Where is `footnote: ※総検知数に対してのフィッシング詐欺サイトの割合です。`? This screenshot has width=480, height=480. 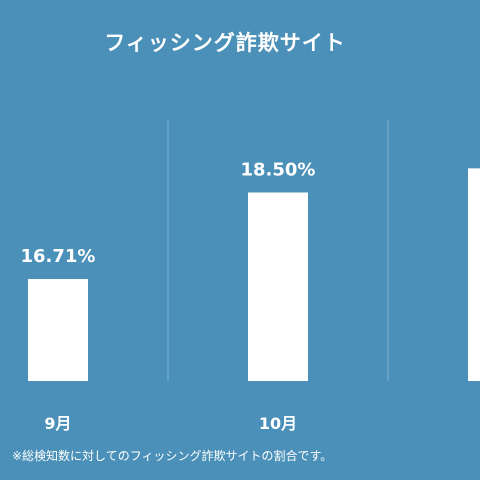 footnote: ※総検知数に対してのフィッシング詐欺サイトの割合です。 is located at coordinates (172, 455).